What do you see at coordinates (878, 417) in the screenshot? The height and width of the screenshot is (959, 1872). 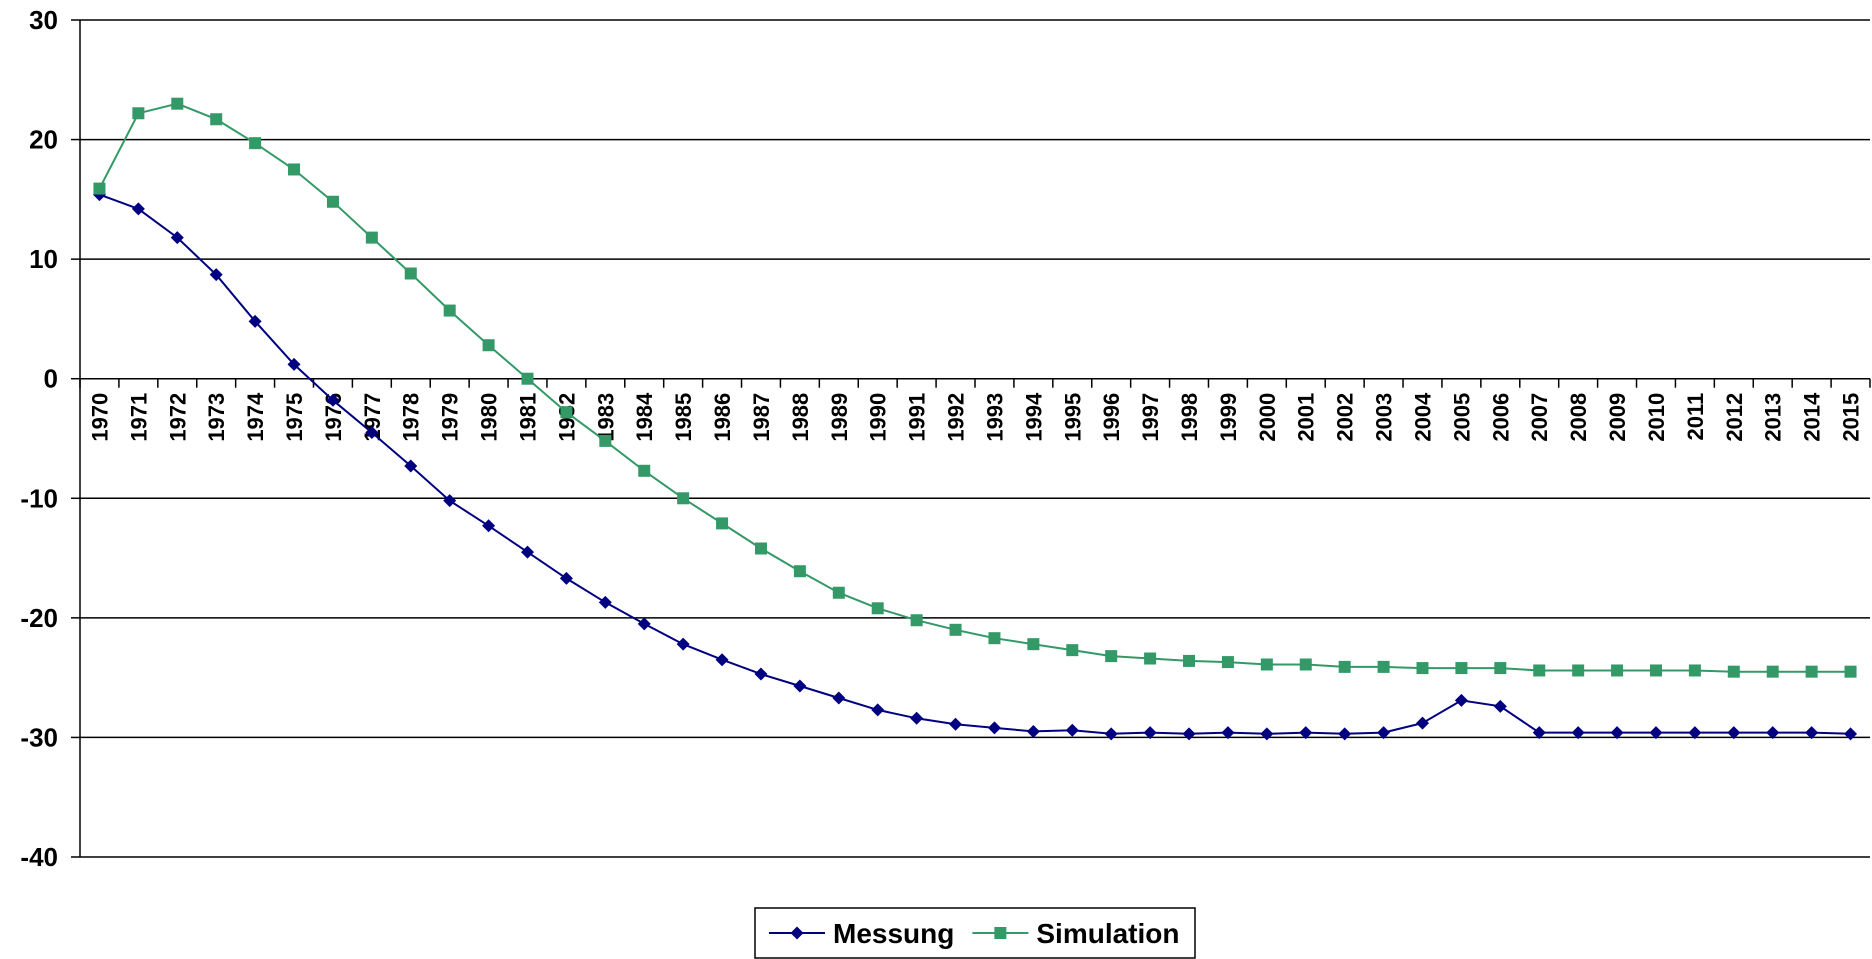 I see `x-tick-label: 1990` at bounding box center [878, 417].